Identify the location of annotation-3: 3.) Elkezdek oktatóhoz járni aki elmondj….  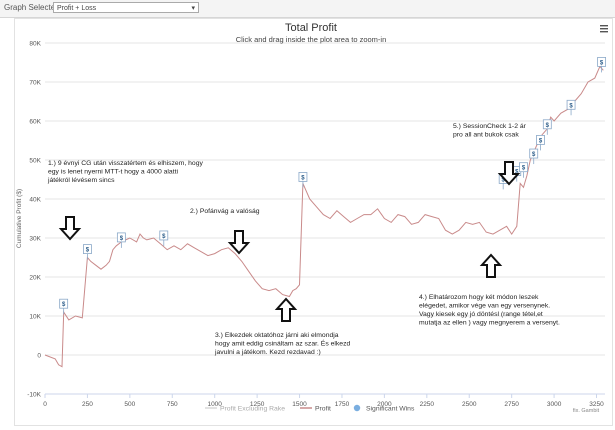
(282, 344).